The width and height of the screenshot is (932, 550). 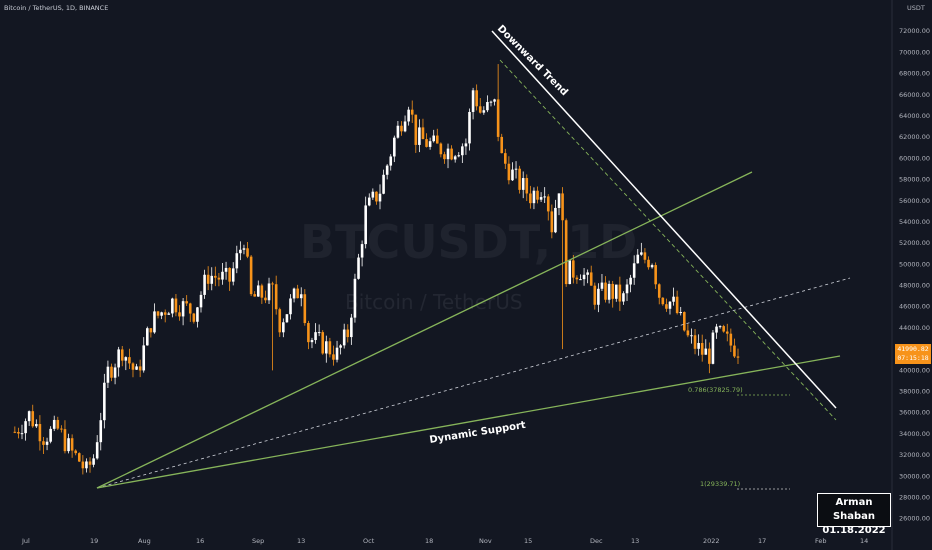 What do you see at coordinates (258, 541) in the screenshot?
I see `x-tick-label: Sep` at bounding box center [258, 541].